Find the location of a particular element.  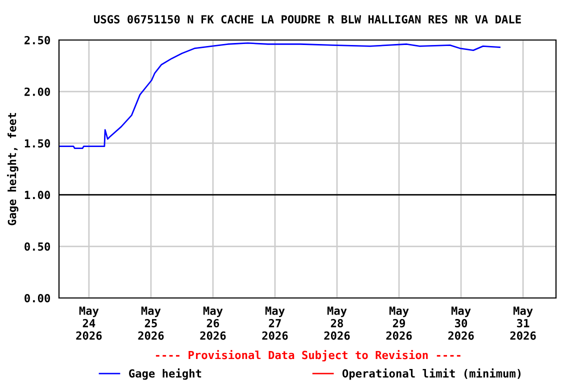

y-tick-label: 2.50 is located at coordinates (37, 40).